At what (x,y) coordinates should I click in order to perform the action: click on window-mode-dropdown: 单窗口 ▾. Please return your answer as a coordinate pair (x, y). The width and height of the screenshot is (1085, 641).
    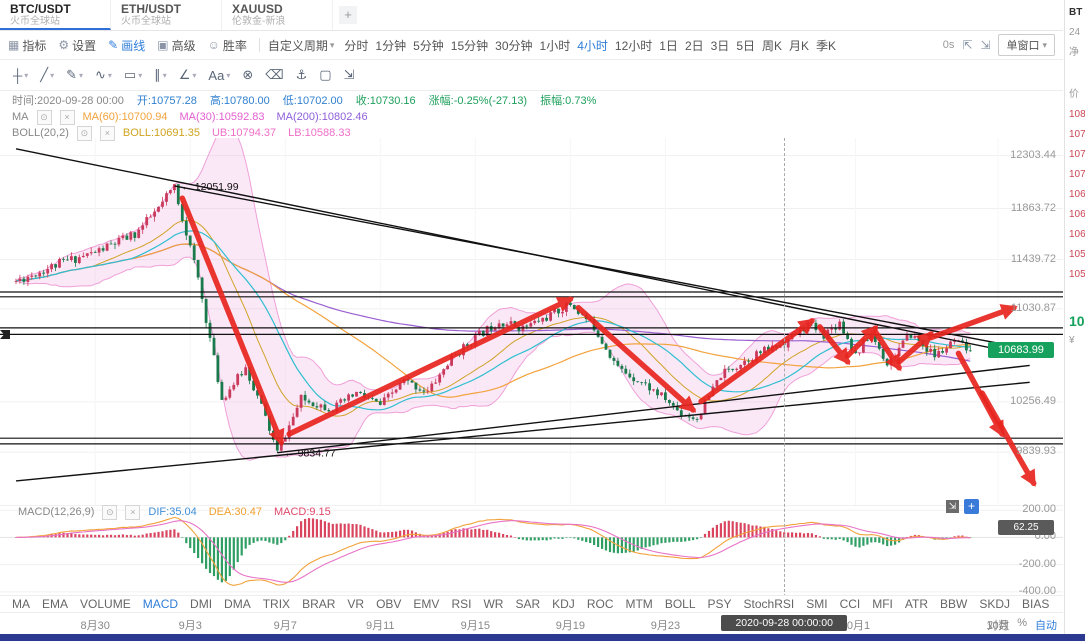
    Looking at the image, I should click on (1026, 45).